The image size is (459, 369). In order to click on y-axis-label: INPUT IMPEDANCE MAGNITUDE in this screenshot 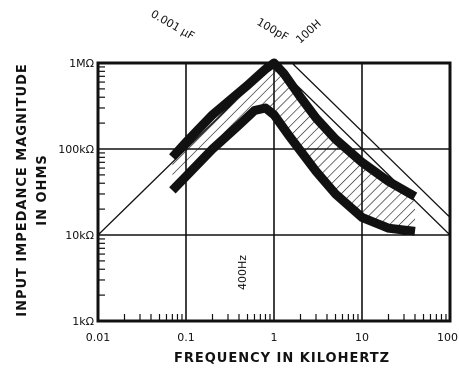, I will do `click(22, 190)`.